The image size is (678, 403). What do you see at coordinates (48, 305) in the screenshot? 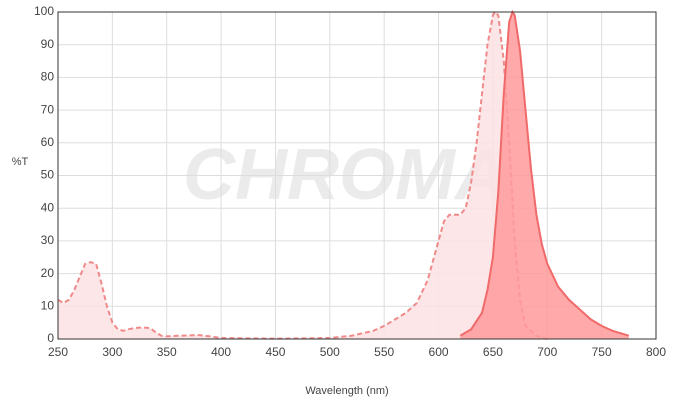
I see `y-tick-label: 10` at bounding box center [48, 305].